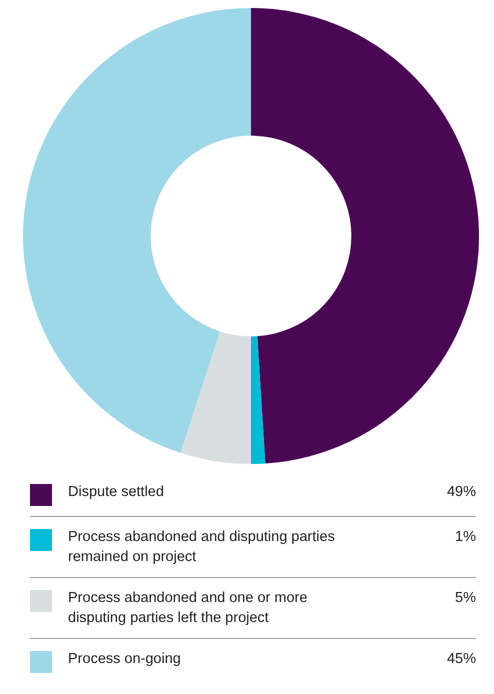 The height and width of the screenshot is (694, 494). What do you see at coordinates (202, 547) in the screenshot?
I see `legend-label: Process abandoned and disputing parties remained on project` at bounding box center [202, 547].